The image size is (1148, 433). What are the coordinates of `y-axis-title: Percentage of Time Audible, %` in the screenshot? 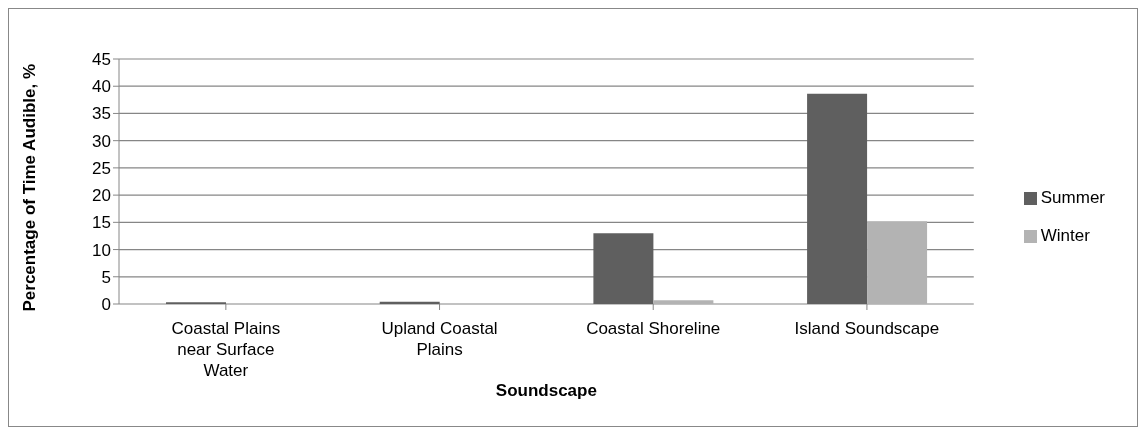 It's located at (30, 187).